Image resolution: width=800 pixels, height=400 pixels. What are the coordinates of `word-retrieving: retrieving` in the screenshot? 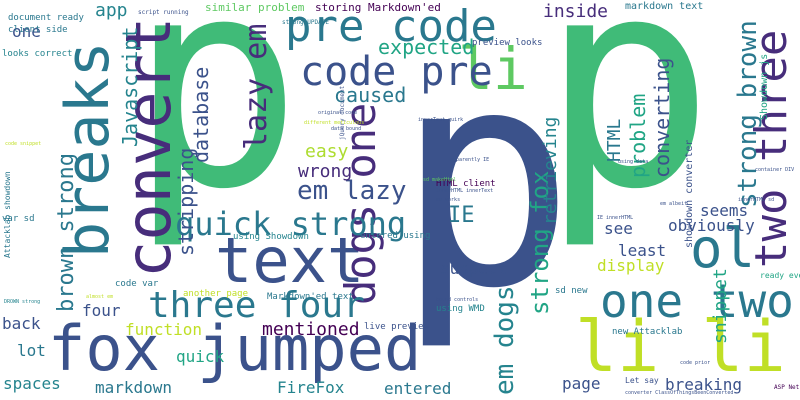 It's located at (550, 170).